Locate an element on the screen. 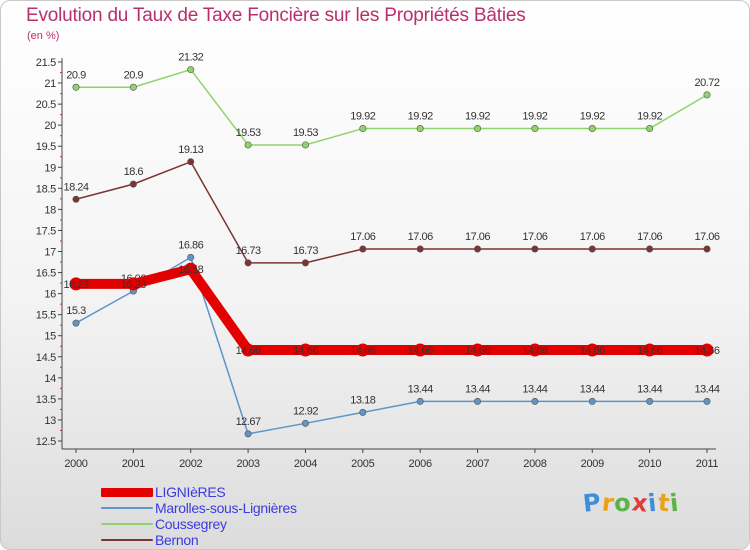  y-tick-label: 21 is located at coordinates (50, 84).